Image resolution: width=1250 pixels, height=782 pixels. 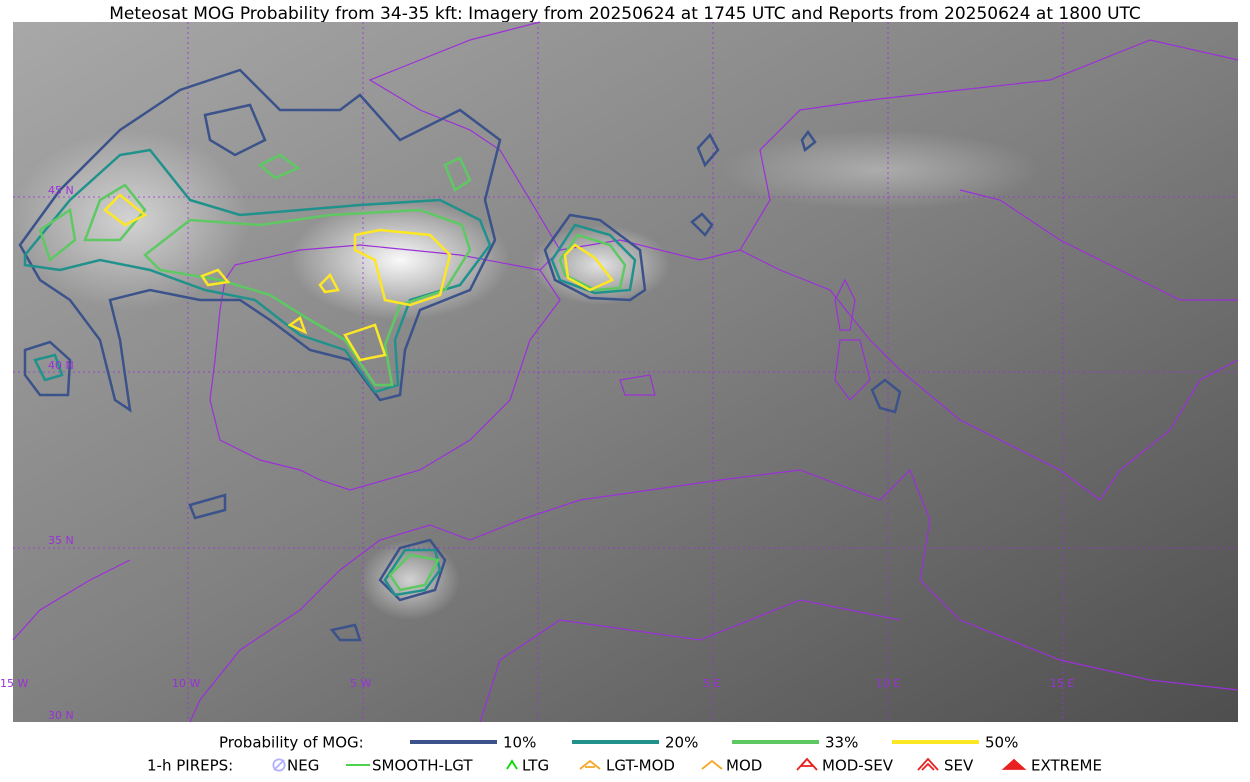 I want to click on lat-label: 30 N, so click(x=61, y=715).